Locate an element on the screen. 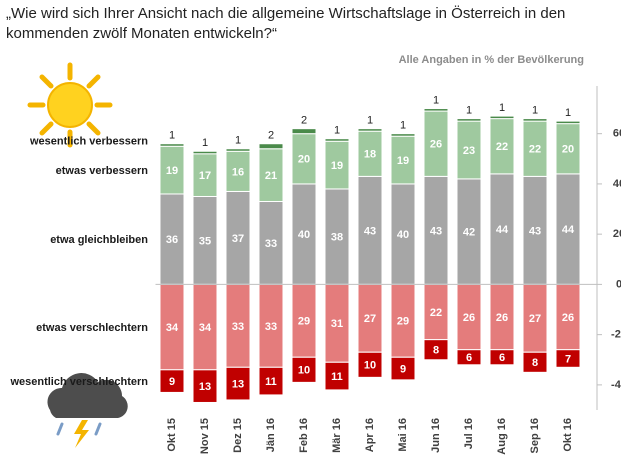 This screenshot has width=621, height=469. value-label: 7 is located at coordinates (568, 359).